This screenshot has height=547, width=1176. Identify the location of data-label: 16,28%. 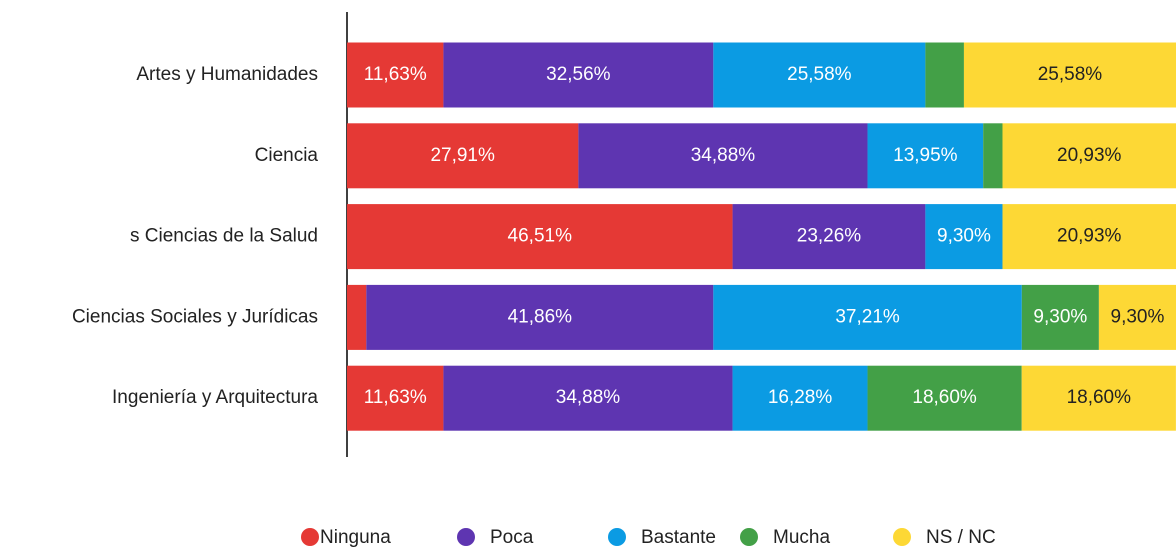
(800, 397).